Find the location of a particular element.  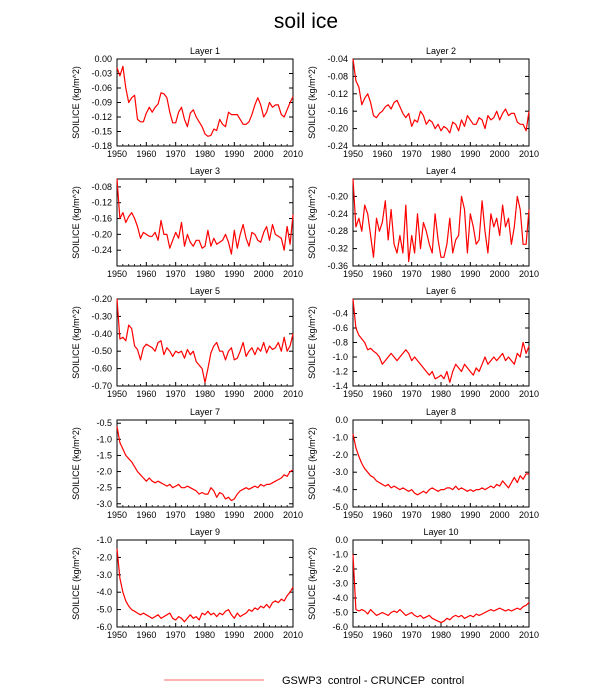

y-tick-label: -0.30 is located at coordinates (101, 316).